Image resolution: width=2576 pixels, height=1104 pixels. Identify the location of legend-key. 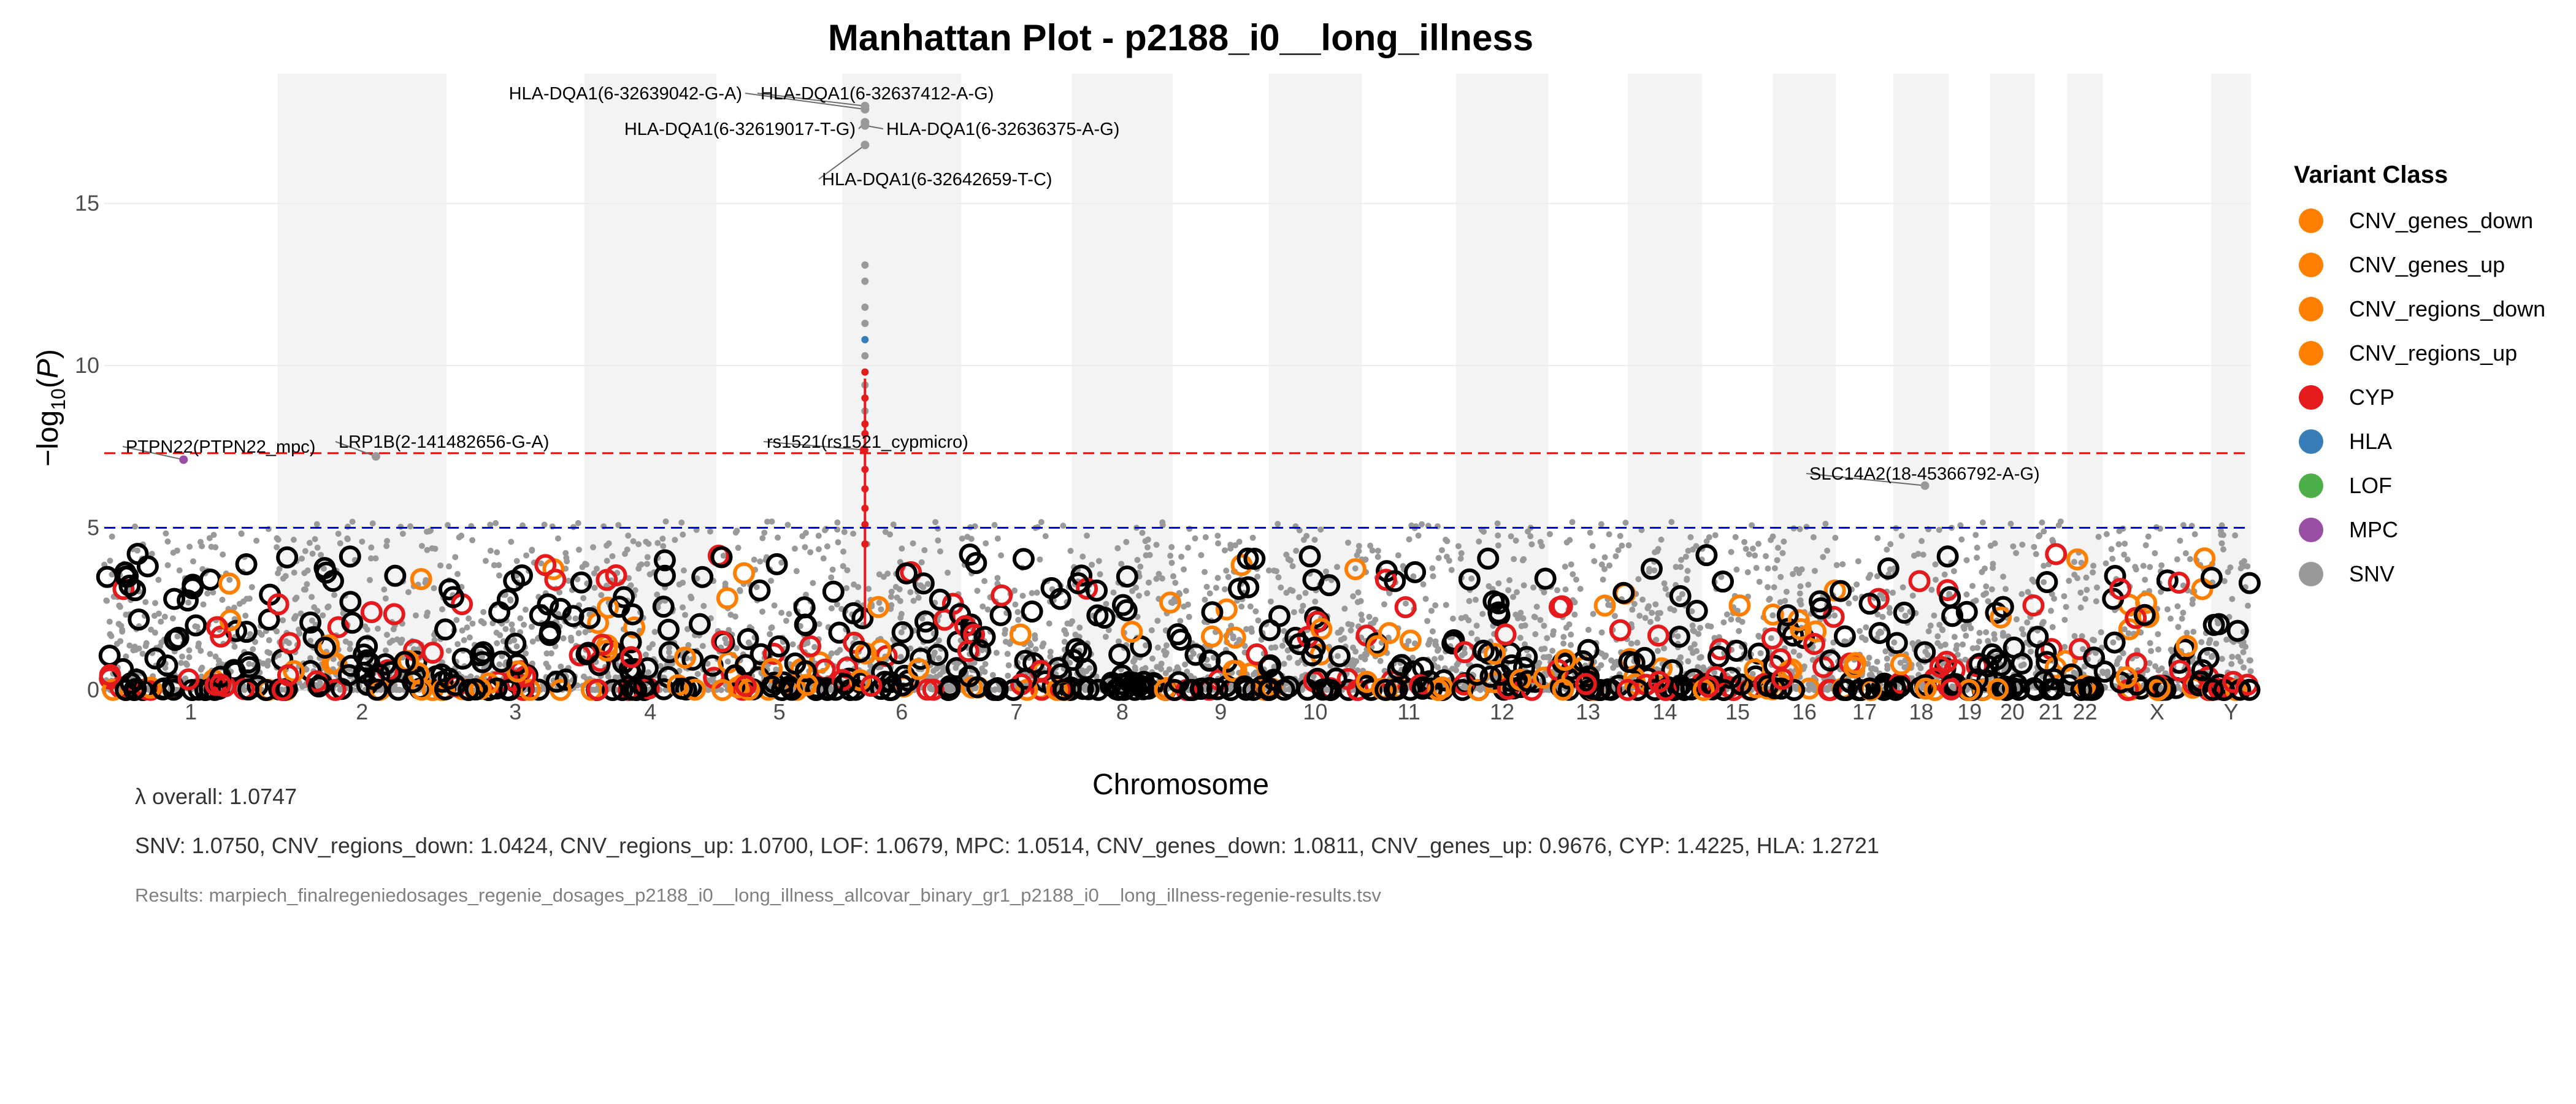
(2311, 397).